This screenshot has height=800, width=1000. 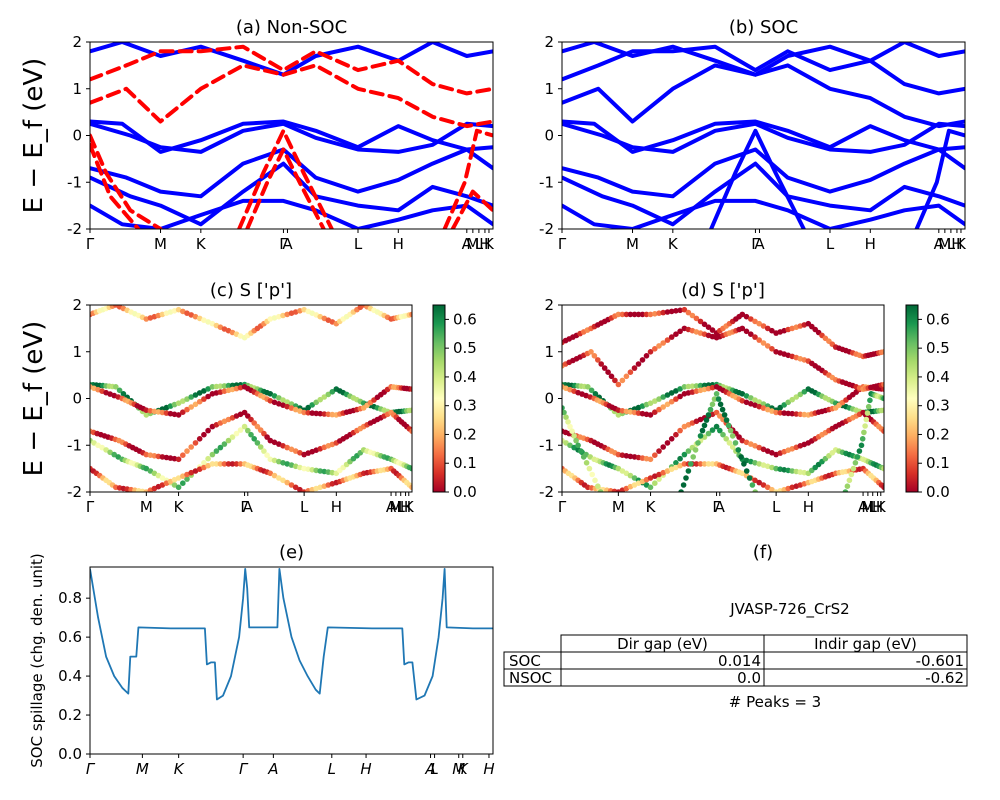 I want to click on table-value: 0.014, so click(x=739, y=661).